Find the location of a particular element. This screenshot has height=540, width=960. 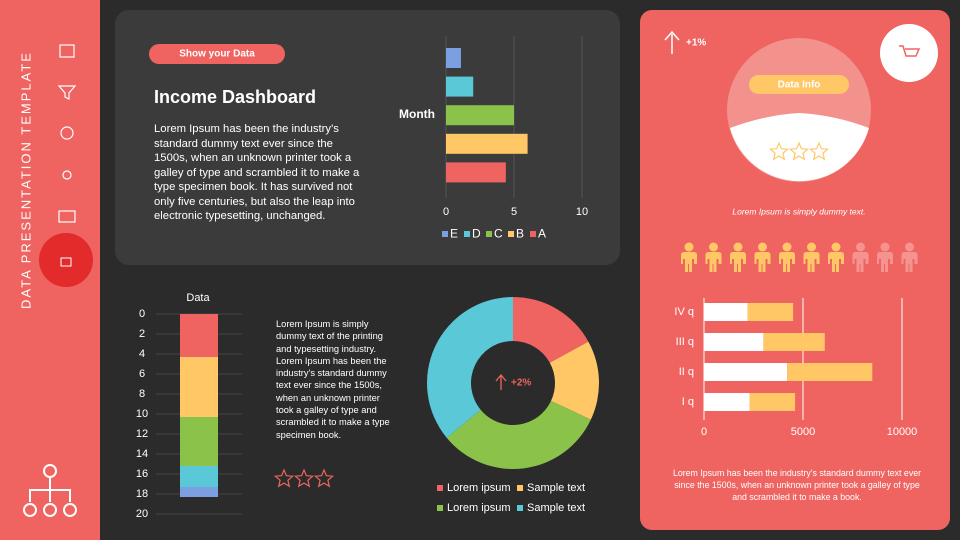

cart-circle is located at coordinates (909, 53).